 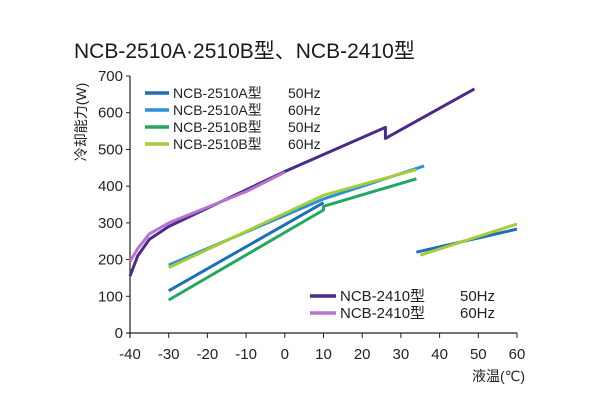 I want to click on x-tick-label: -30, so click(x=169, y=354).